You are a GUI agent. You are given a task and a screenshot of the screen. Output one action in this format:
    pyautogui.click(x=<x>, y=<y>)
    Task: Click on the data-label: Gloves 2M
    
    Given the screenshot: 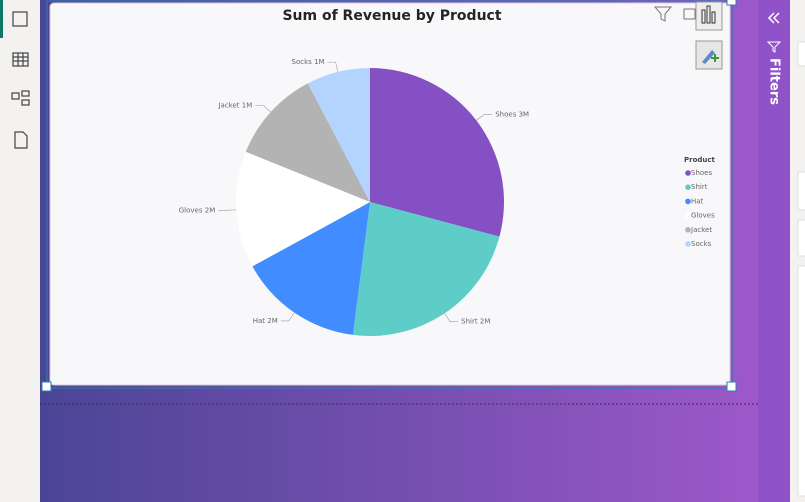 What is the action you would take?
    pyautogui.click(x=197, y=210)
    